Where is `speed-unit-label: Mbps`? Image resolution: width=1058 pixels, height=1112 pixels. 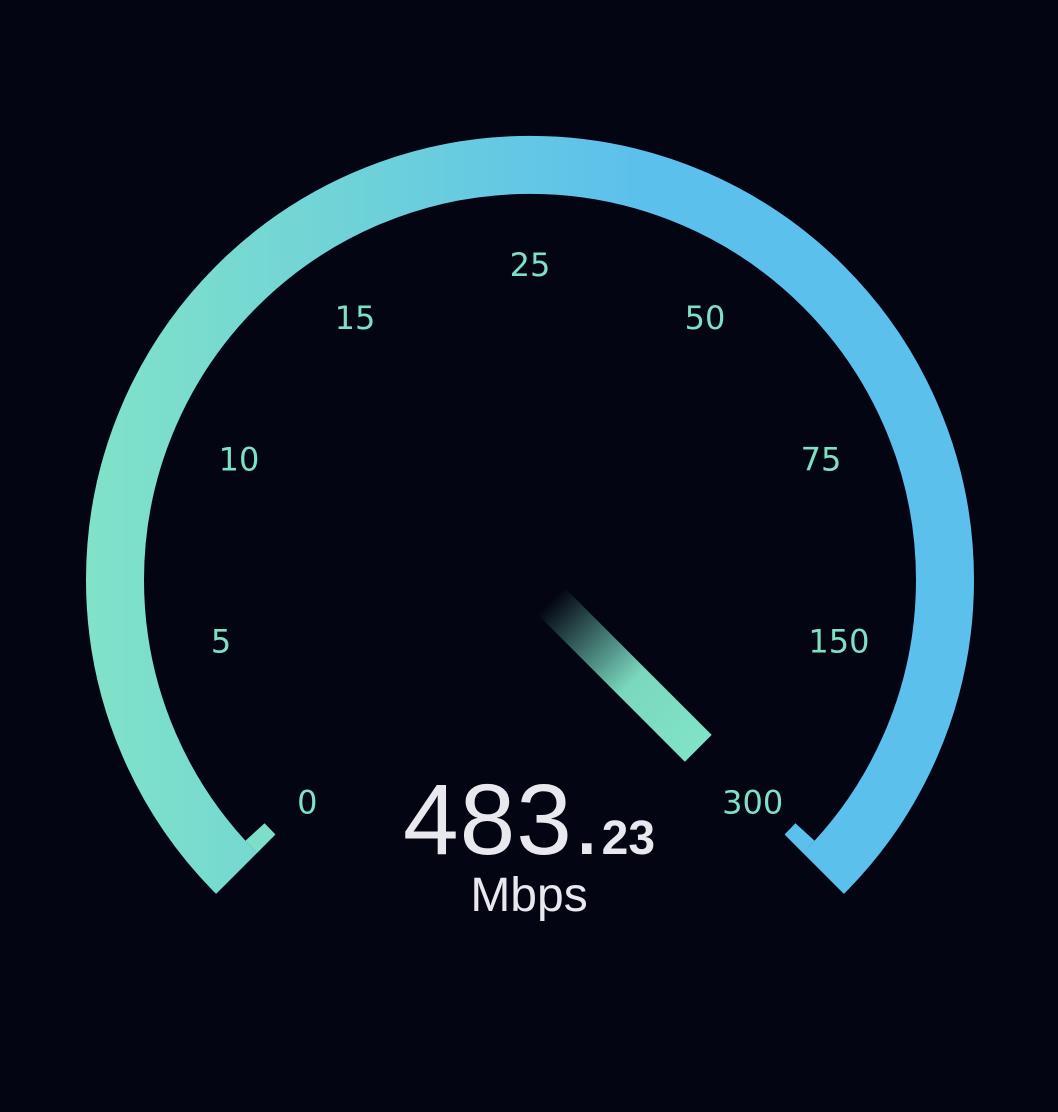 speed-unit-label: Mbps is located at coordinates (529, 895).